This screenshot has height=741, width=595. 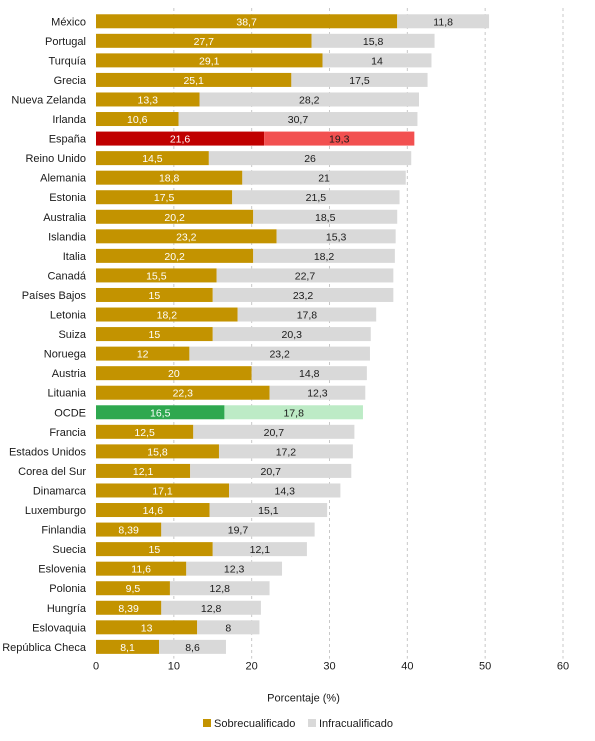 What do you see at coordinates (252, 667) in the screenshot?
I see `x-tick-label-20: 20` at bounding box center [252, 667].